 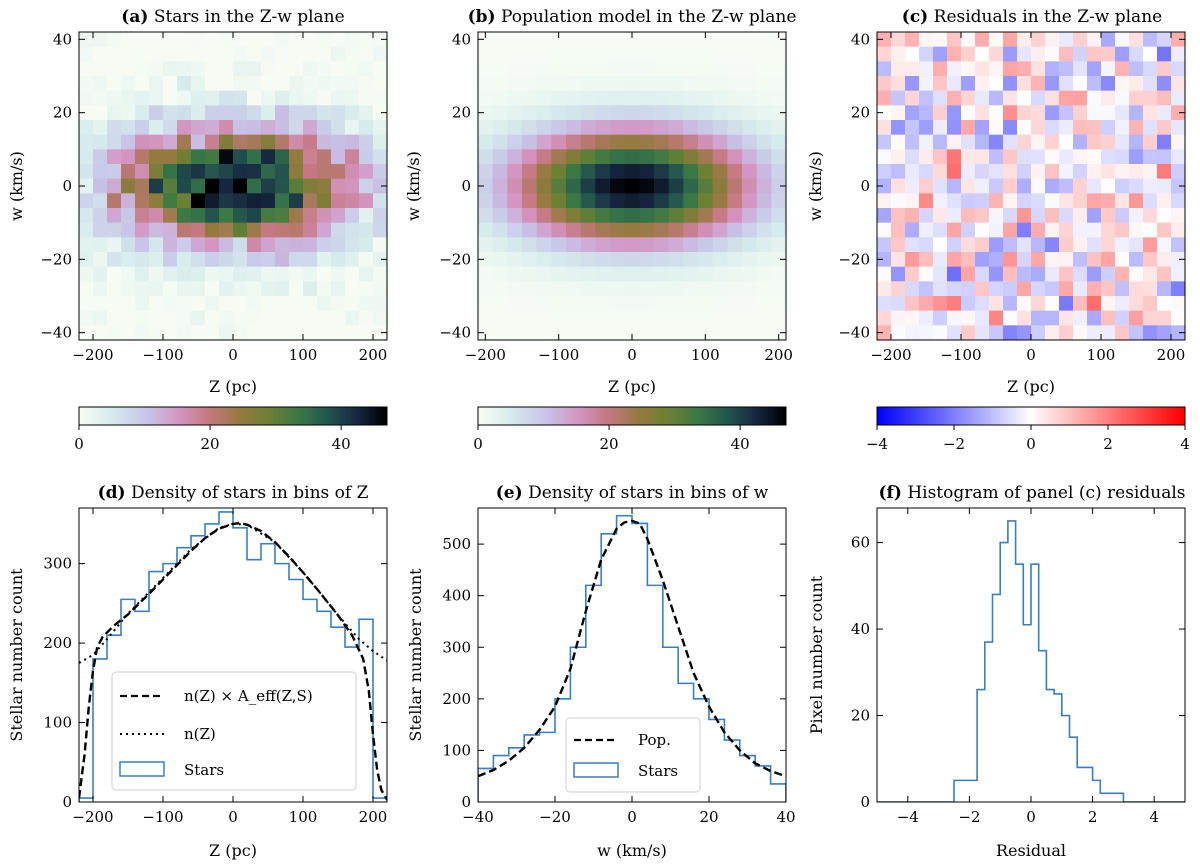 What do you see at coordinates (56, 259) in the screenshot?
I see `y-tick-label: −20` at bounding box center [56, 259].